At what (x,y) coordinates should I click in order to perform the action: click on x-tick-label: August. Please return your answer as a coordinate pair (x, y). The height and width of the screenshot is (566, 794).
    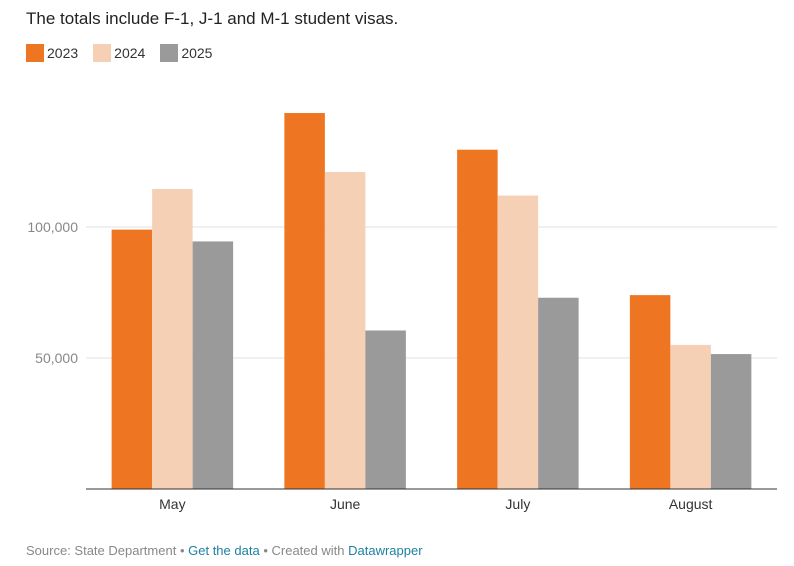
    Looking at the image, I should click on (691, 504).